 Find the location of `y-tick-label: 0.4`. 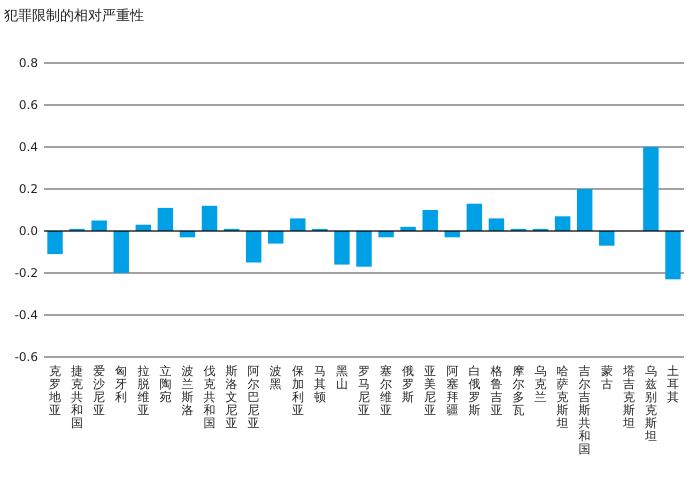

y-tick-label: 0.4 is located at coordinates (28, 147).